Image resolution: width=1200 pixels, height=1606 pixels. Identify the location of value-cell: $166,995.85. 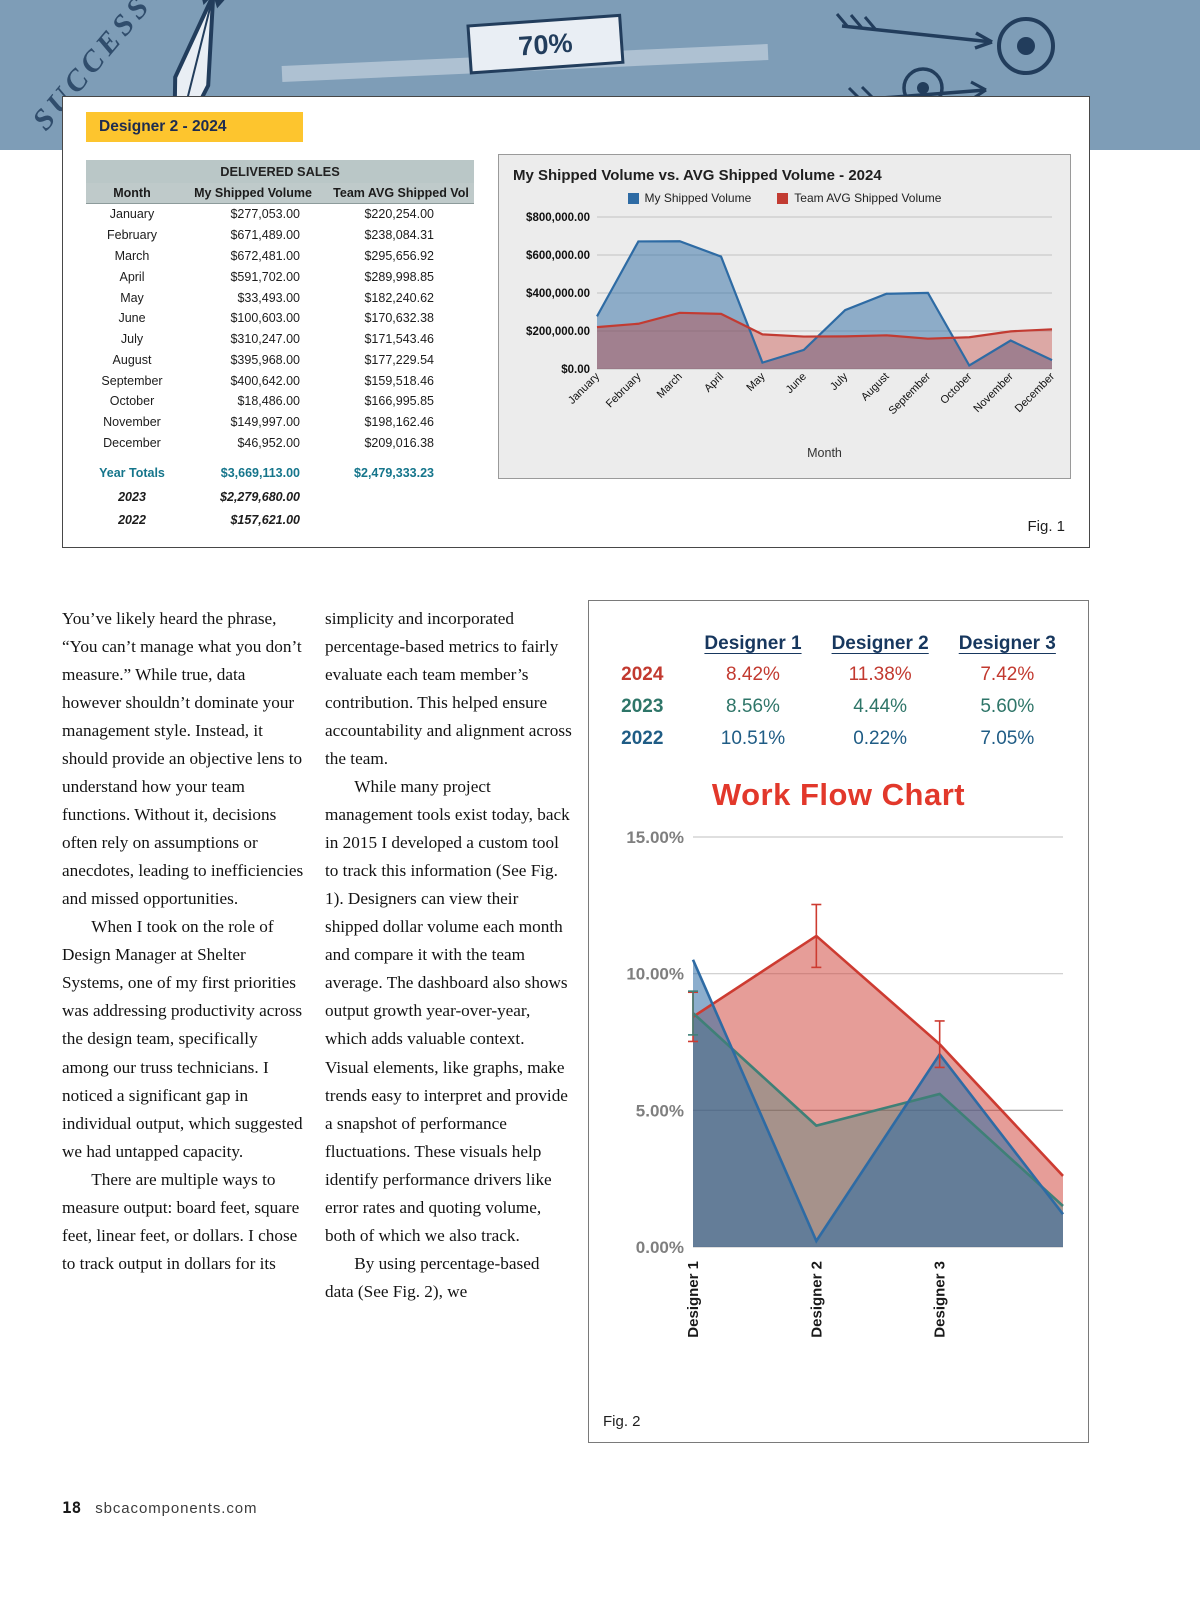
(399, 401).